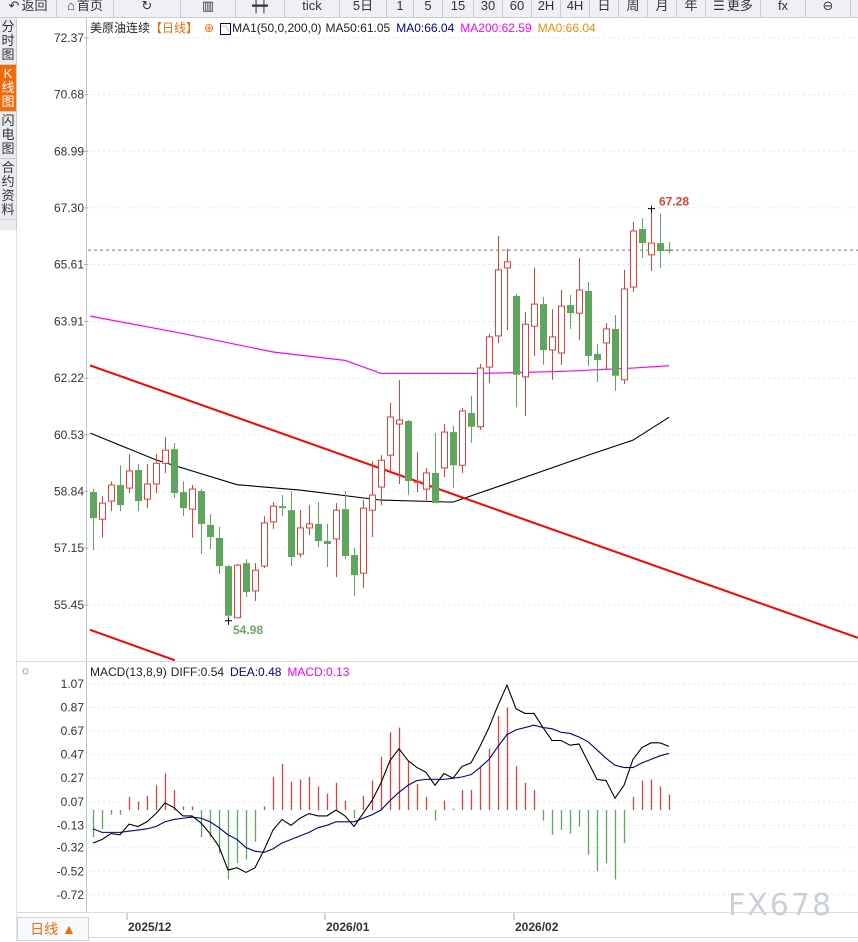  I want to click on toolbar-button-2H: 2H, so click(546, 8).